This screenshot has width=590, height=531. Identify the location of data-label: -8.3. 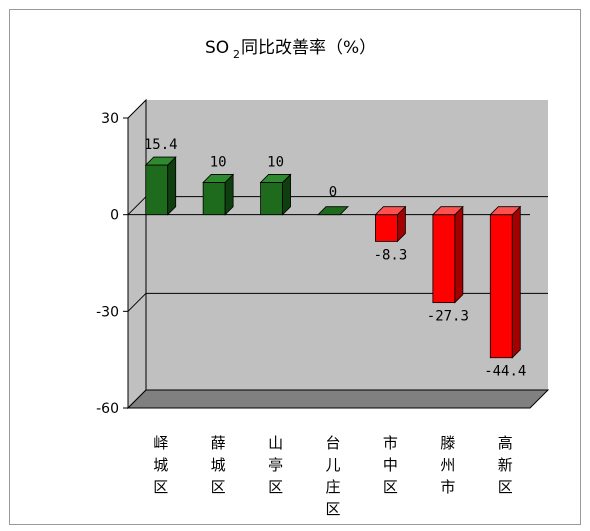
(391, 255).